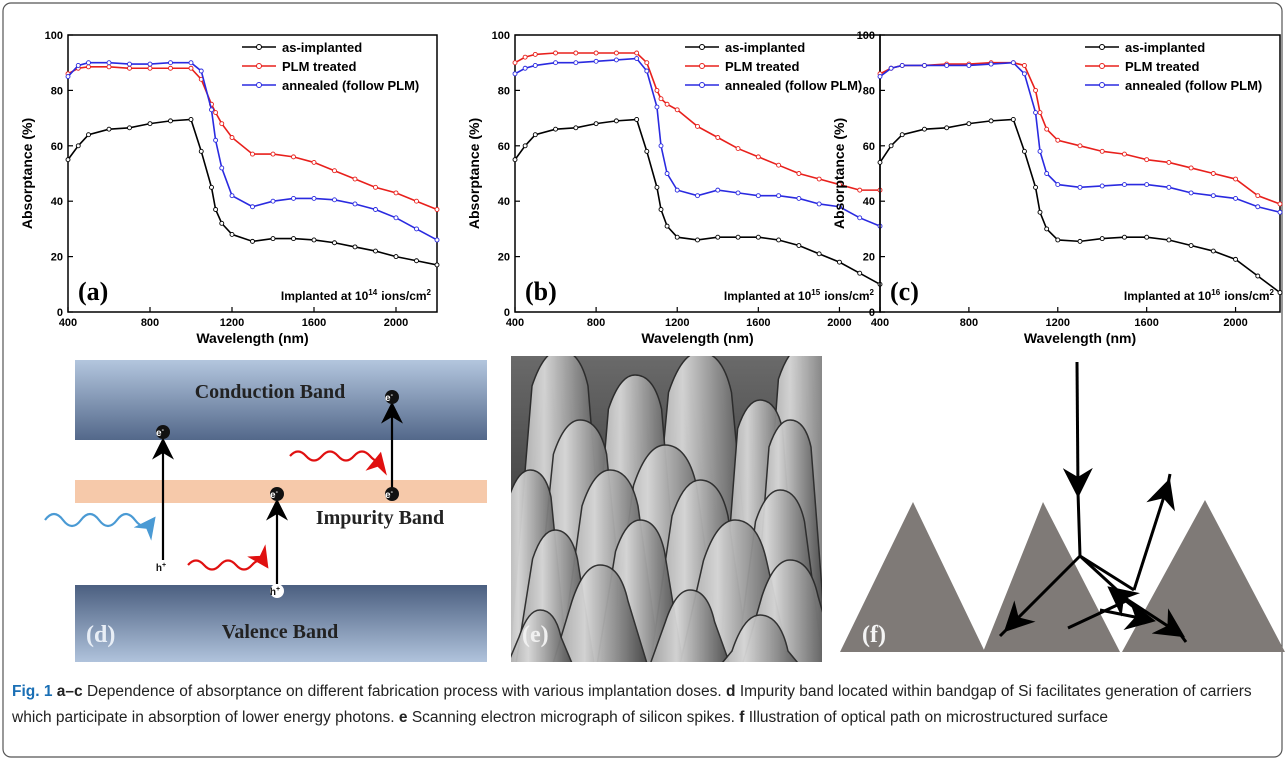 The width and height of the screenshot is (1285, 760). What do you see at coordinates (252, 338) in the screenshot?
I see `x-axis-label: Wavelength (nm)` at bounding box center [252, 338].